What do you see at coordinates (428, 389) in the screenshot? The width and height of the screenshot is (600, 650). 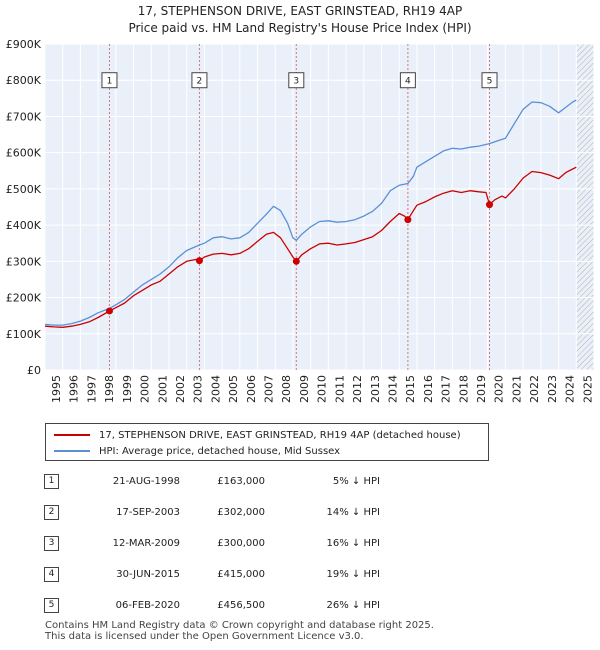 I see `x-tick-label: 2016` at bounding box center [428, 389].